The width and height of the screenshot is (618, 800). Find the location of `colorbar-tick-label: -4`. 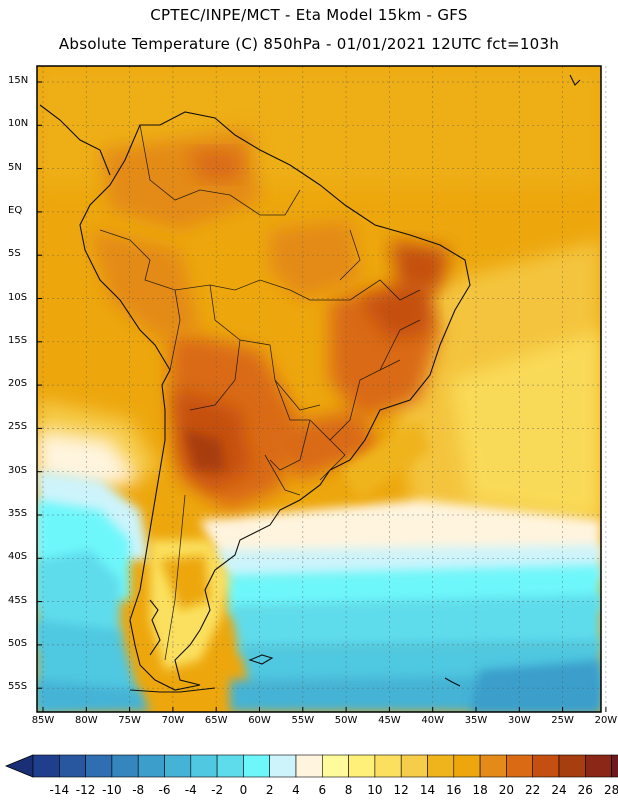

colorbar-tick-label: -4 is located at coordinates (190, 790).